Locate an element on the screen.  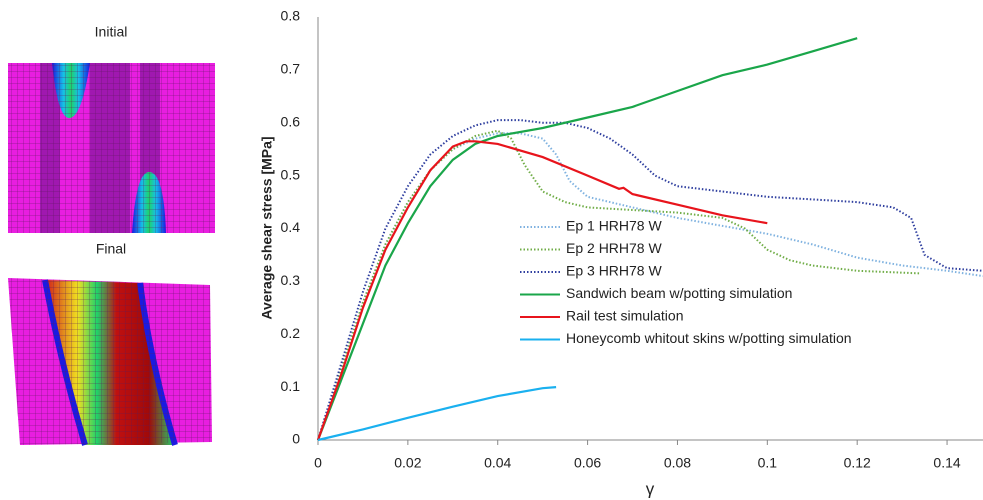
series-line is located at coordinates (437, 414).